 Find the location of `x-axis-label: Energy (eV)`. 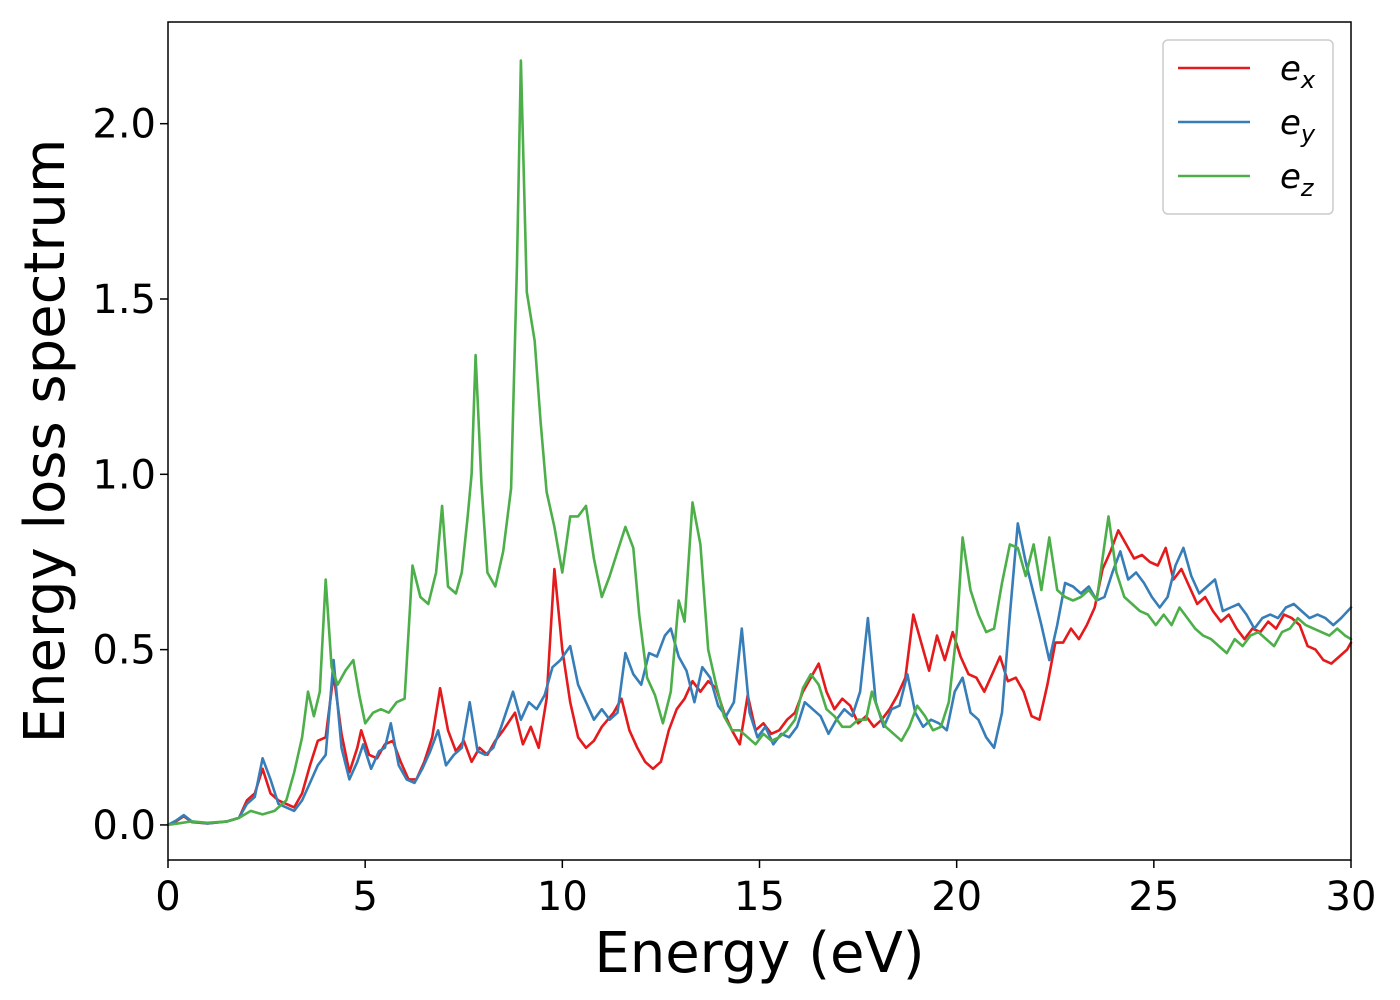

x-axis-label: Energy (eV) is located at coordinates (759, 953).